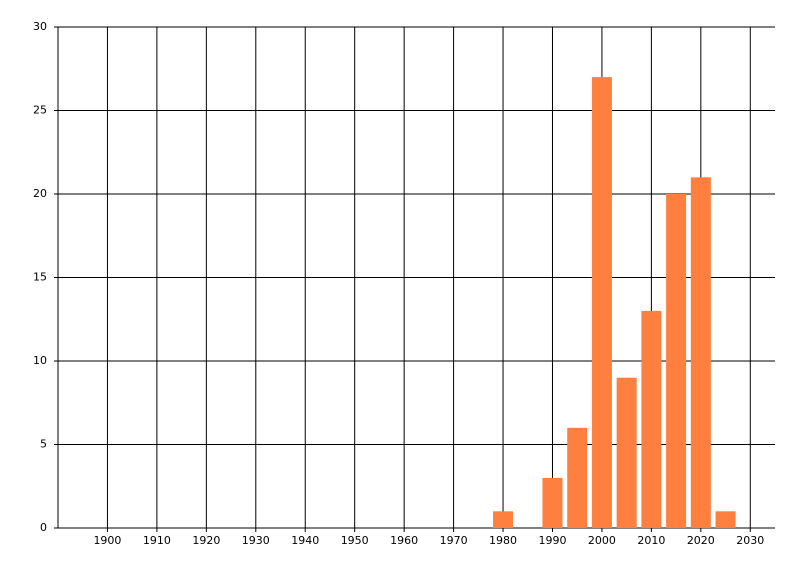  I want to click on x-tick-label: 1900, so click(107, 540).